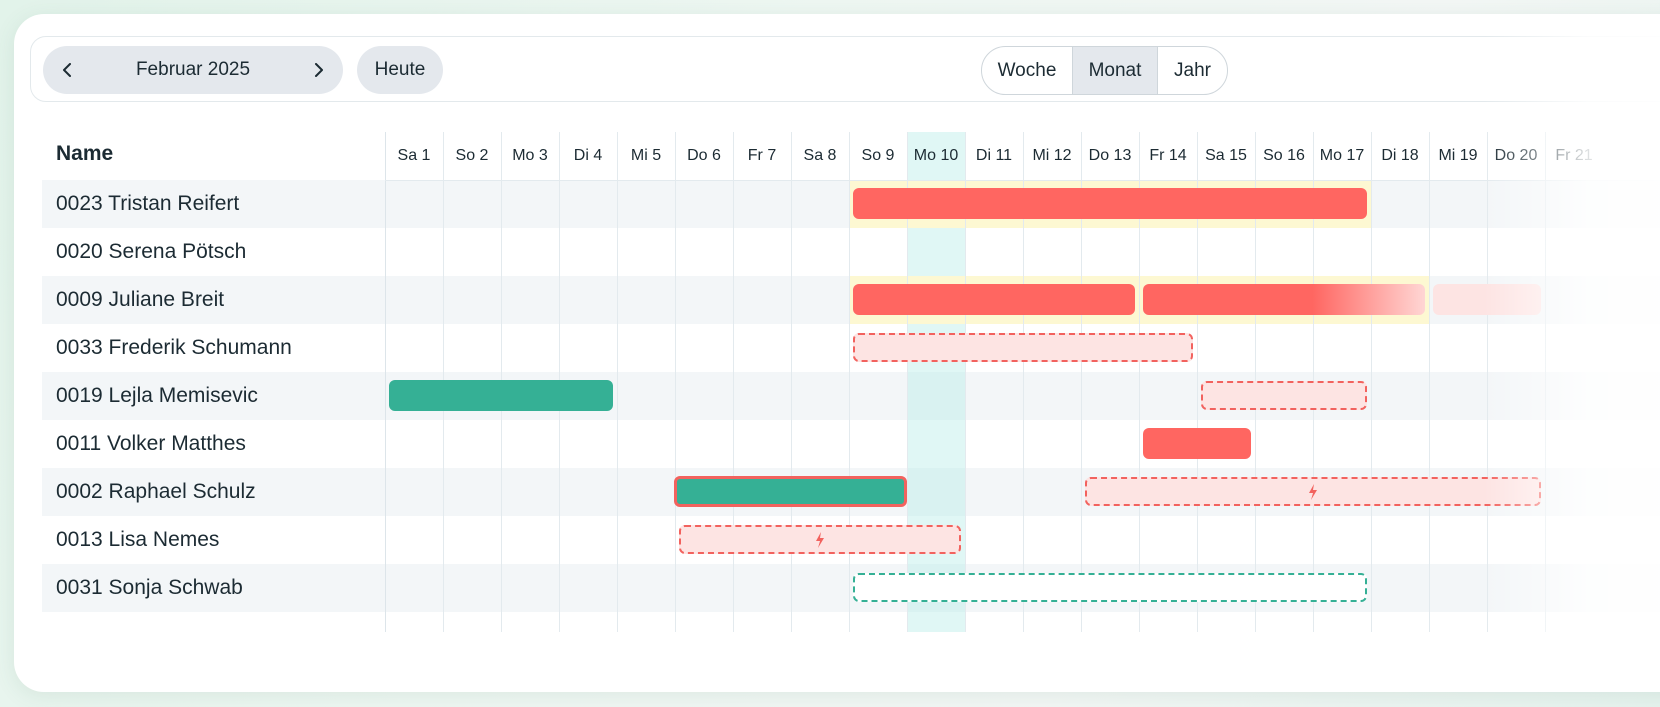 This screenshot has width=1660, height=707. Describe the element at coordinates (1342, 155) in the screenshot. I see `day-header: Mo 17` at that location.